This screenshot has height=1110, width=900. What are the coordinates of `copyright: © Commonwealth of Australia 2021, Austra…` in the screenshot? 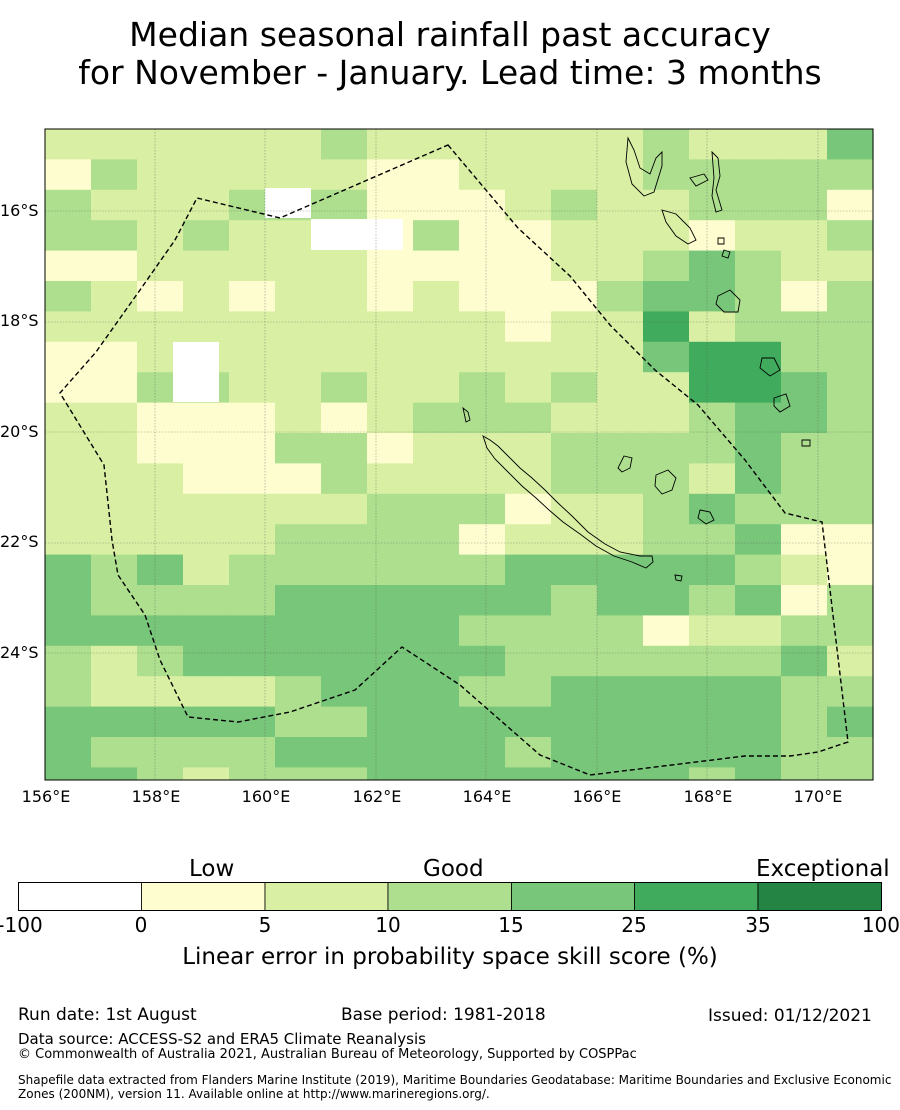 It's located at (327, 1054).